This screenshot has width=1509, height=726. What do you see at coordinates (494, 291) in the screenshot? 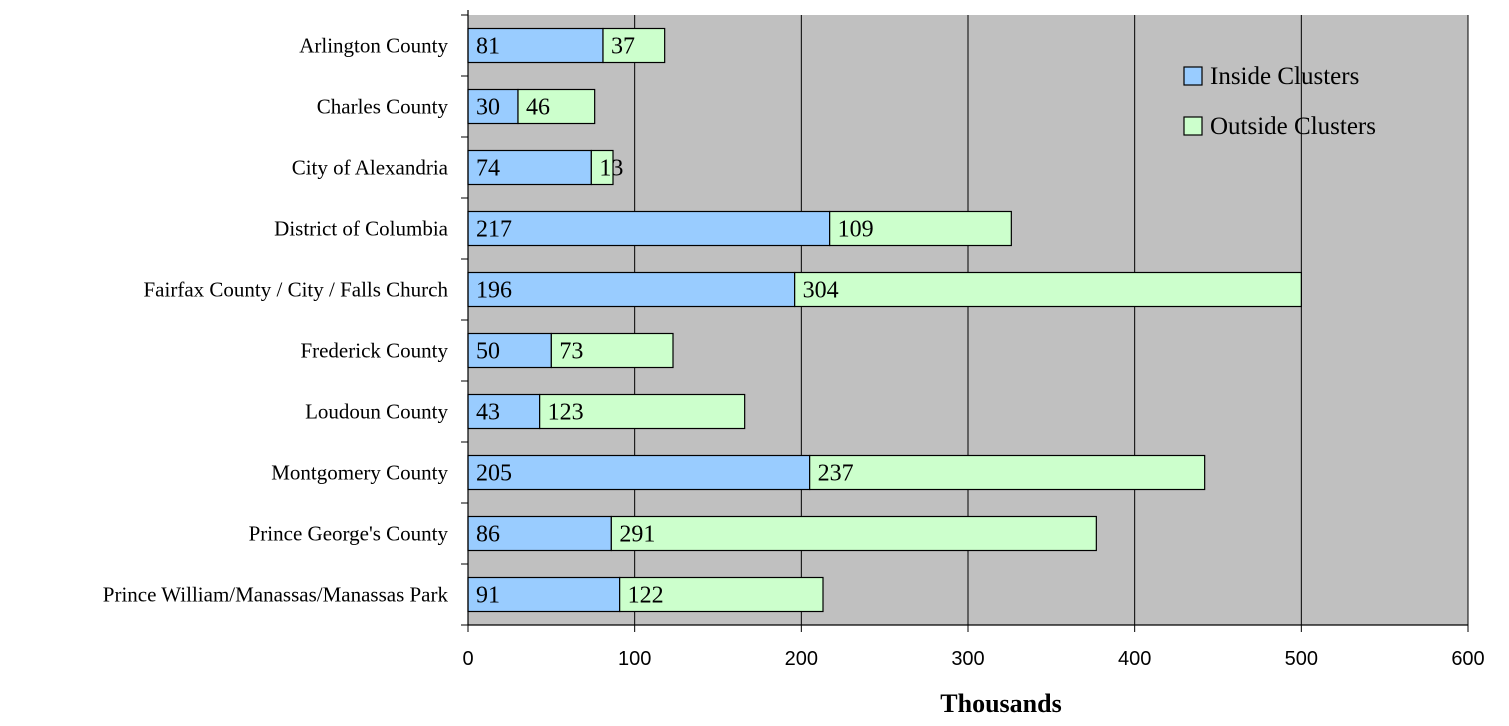
I see `bar-value-label: 196` at bounding box center [494, 291].